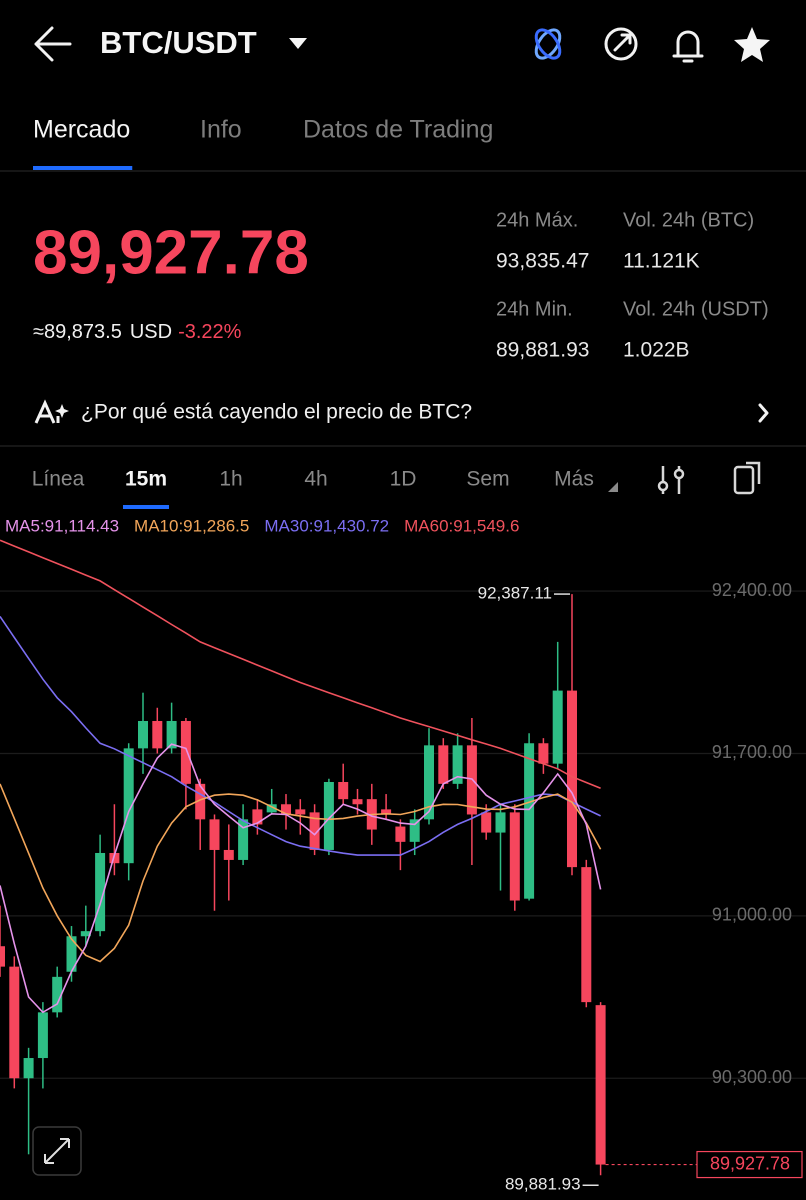 The image size is (806, 1200). Describe the element at coordinates (263, 143) in the screenshot. I see `tab-bar: Mercado Info Datos de Trading` at that location.